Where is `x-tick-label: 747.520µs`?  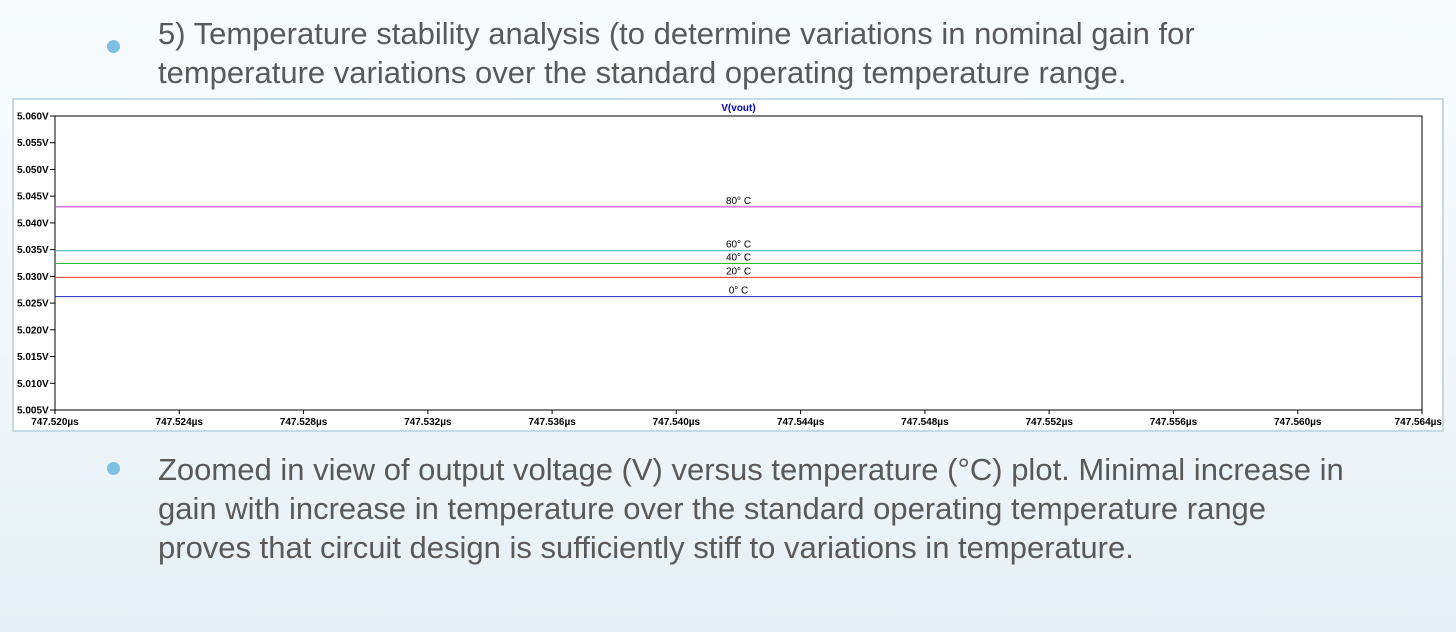
x-tick-label: 747.520µs is located at coordinates (55, 422).